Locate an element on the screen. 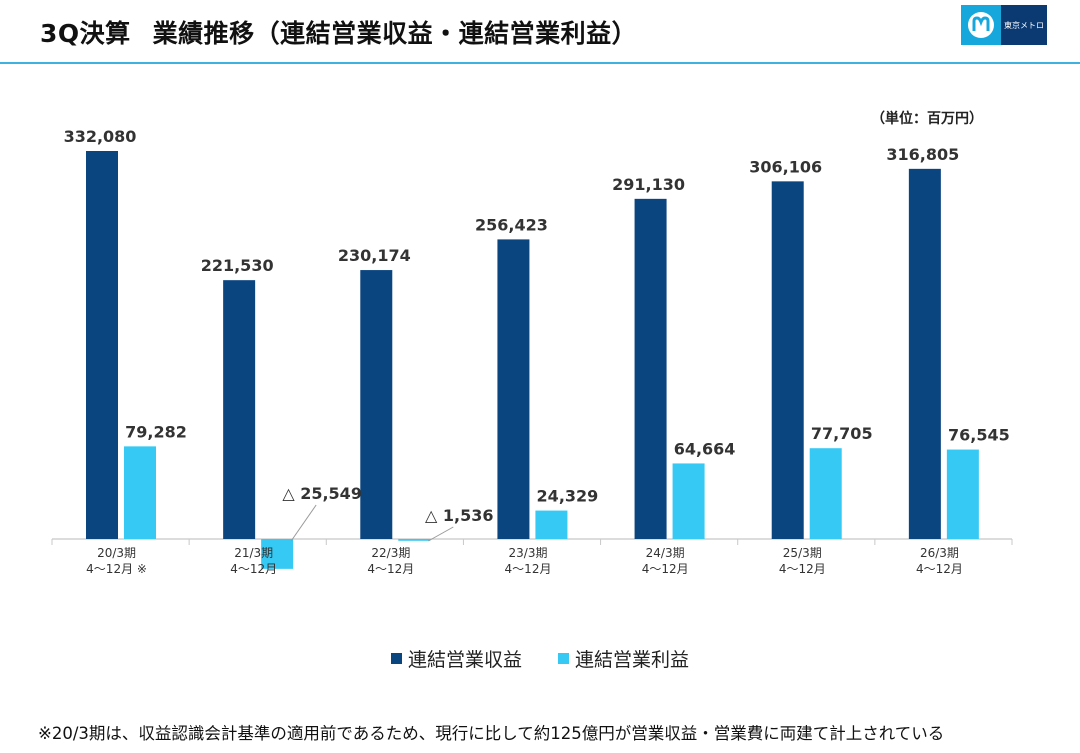 Image resolution: width=1080 pixels, height=753 pixels. page-title: 3Q決算 業績推移（連結営業収益・連結営業利益） is located at coordinates (338, 32).